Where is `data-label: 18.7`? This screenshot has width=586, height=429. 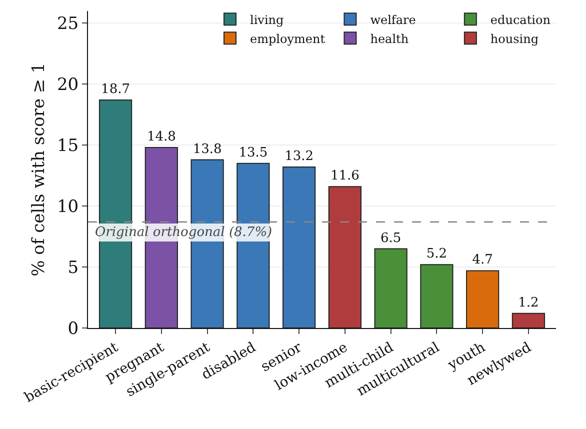 data-label: 18.7 is located at coordinates (115, 89).